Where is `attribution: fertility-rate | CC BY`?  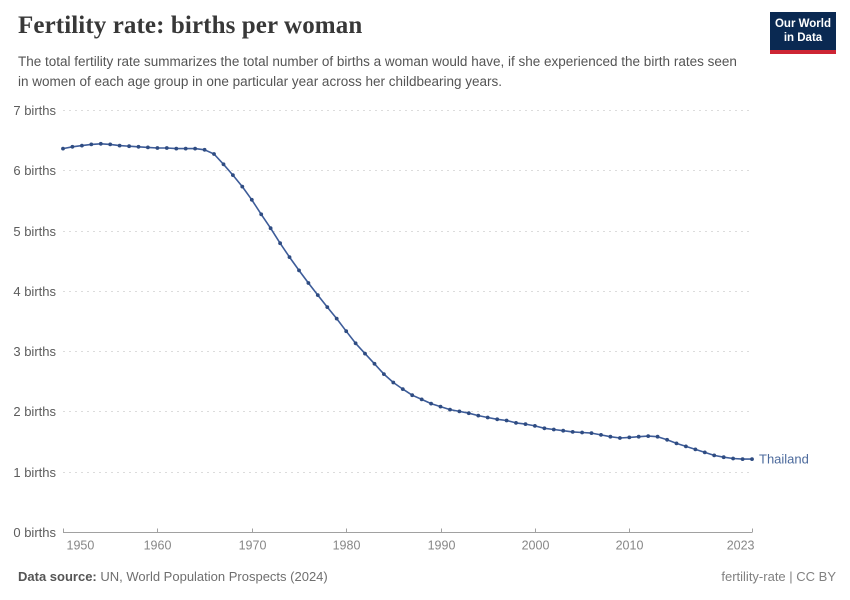
attribution: fertility-rate | CC BY is located at coordinates (778, 576).